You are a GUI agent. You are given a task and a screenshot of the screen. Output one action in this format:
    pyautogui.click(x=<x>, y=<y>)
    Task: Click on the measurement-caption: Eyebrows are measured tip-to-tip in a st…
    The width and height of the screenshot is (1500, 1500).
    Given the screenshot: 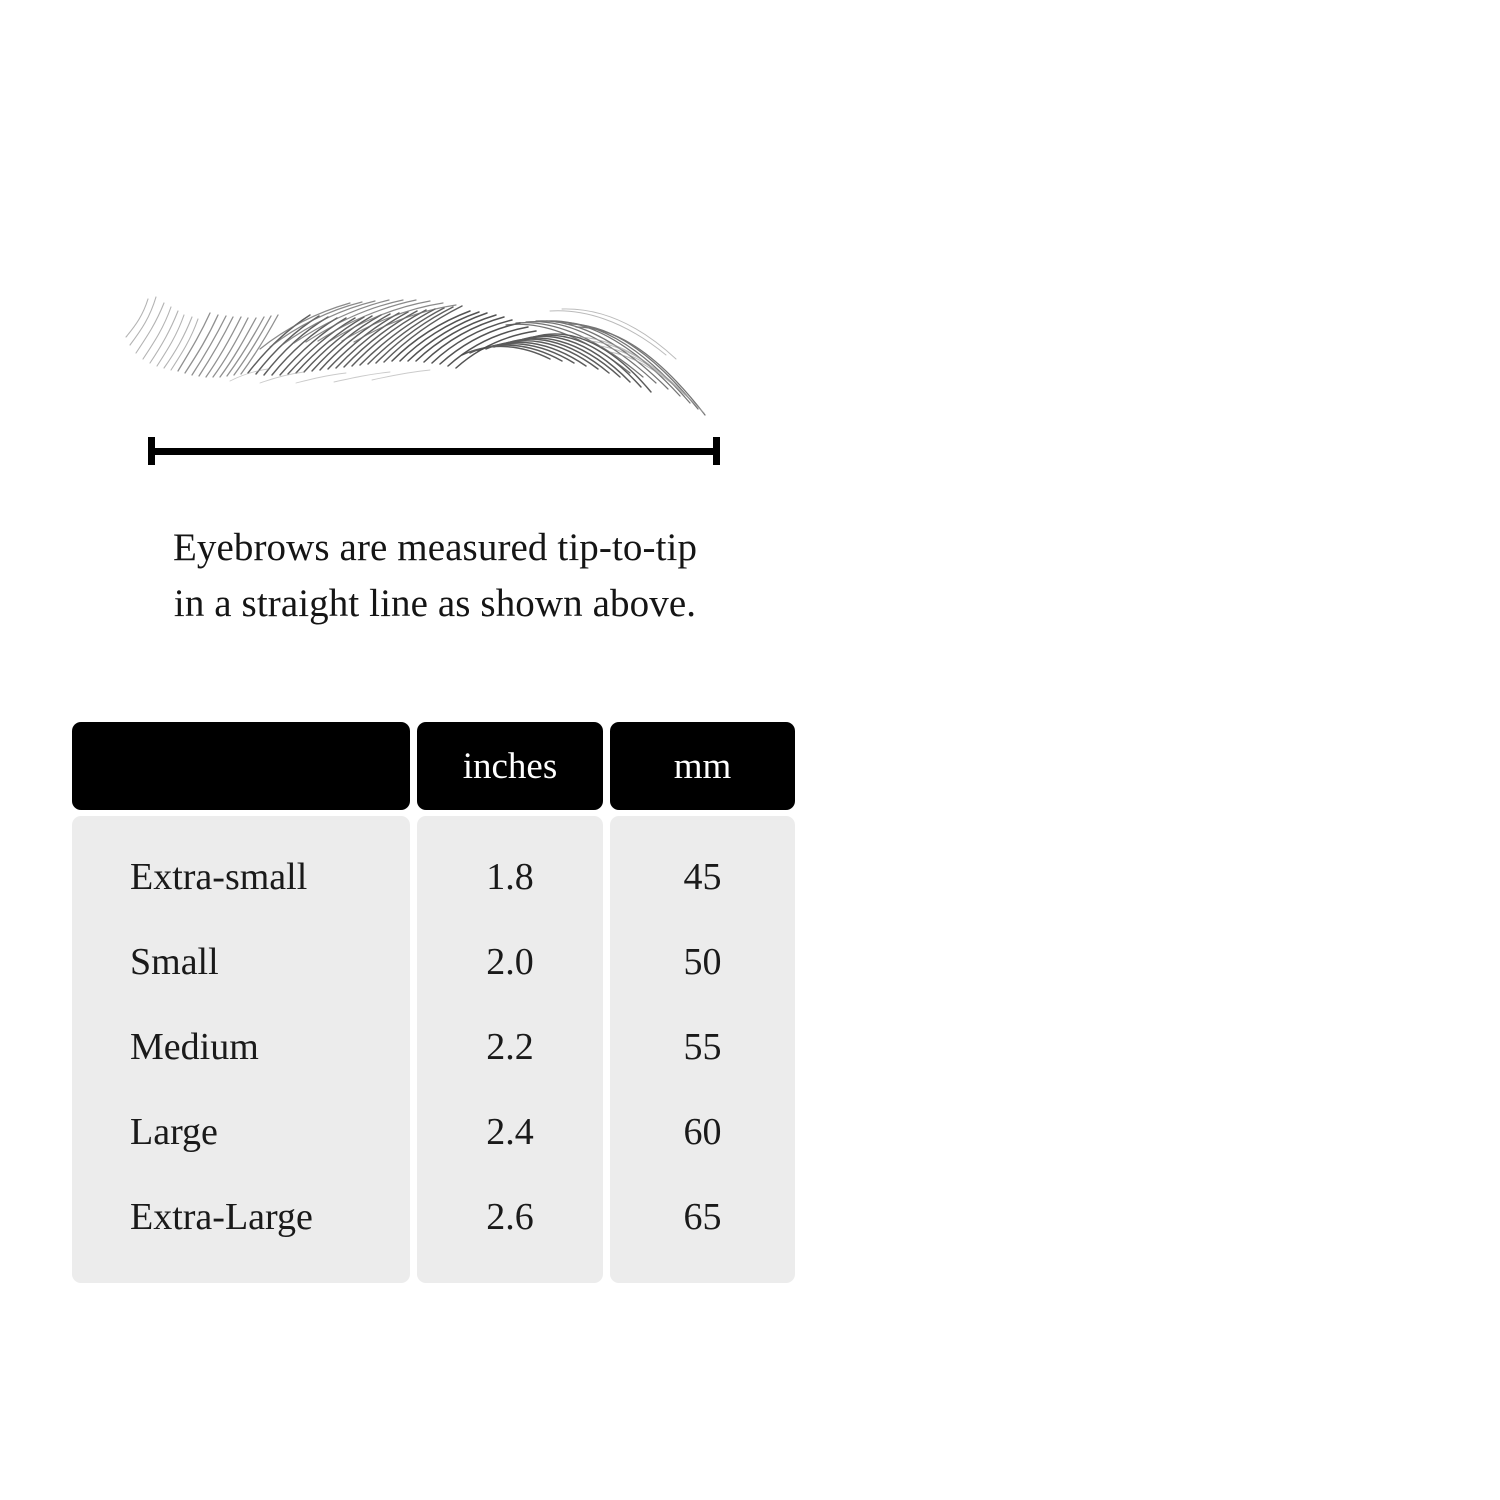 What is the action you would take?
    pyautogui.click(x=435, y=576)
    